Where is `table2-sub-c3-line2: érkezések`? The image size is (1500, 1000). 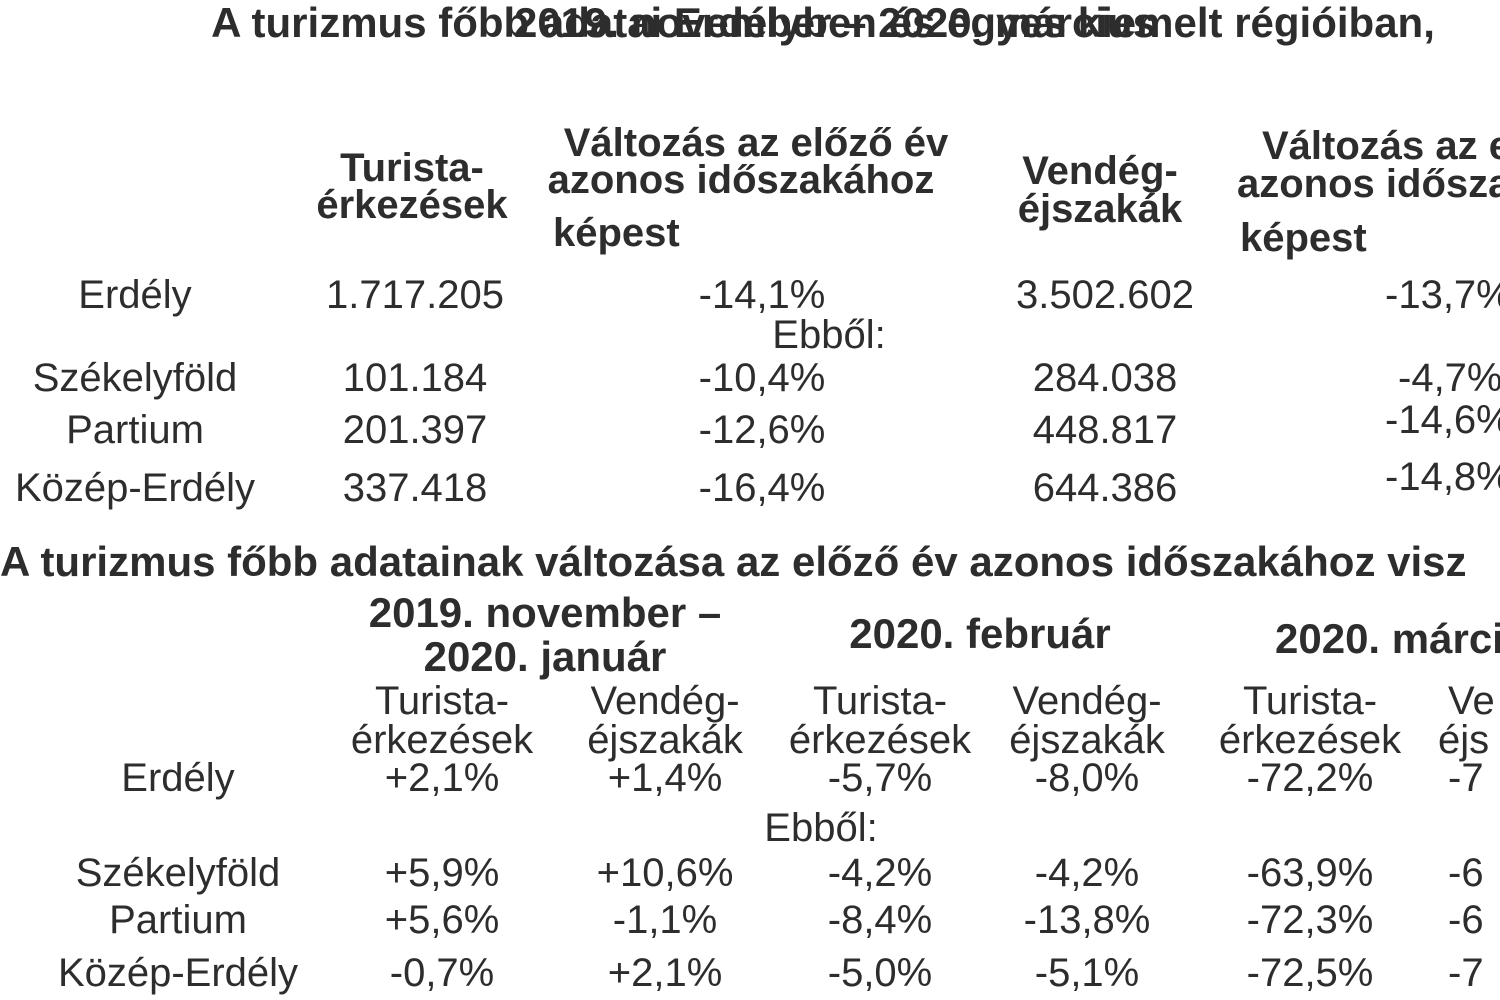
table2-sub-c3-line2: érkezések is located at coordinates (880, 740).